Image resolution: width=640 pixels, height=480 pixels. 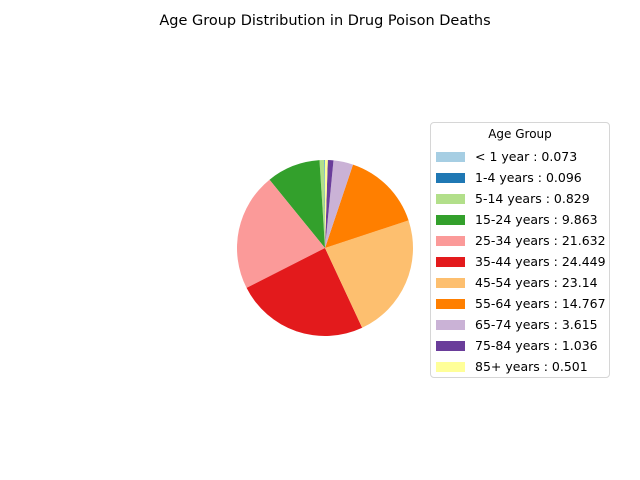 I want to click on legend-item-0: < 1 year : 0.073, so click(x=520, y=156).